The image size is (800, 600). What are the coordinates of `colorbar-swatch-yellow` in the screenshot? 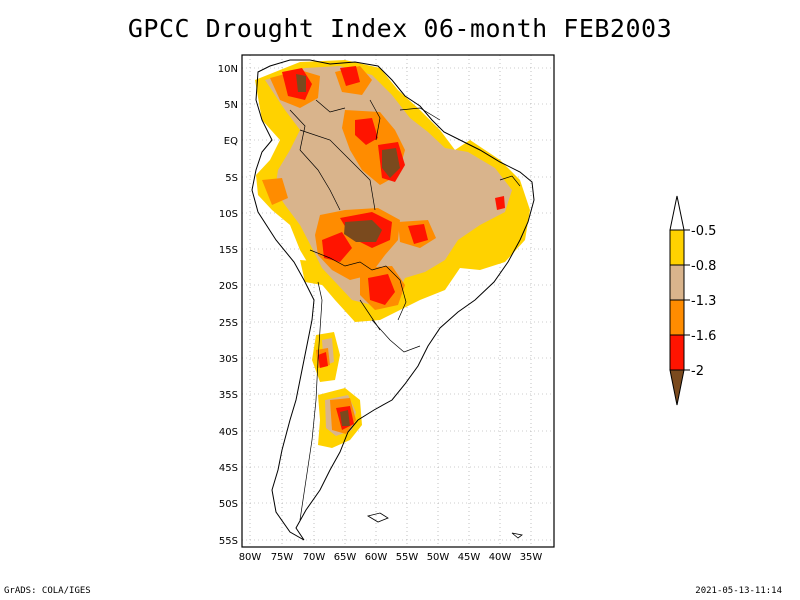 It's located at (677, 247).